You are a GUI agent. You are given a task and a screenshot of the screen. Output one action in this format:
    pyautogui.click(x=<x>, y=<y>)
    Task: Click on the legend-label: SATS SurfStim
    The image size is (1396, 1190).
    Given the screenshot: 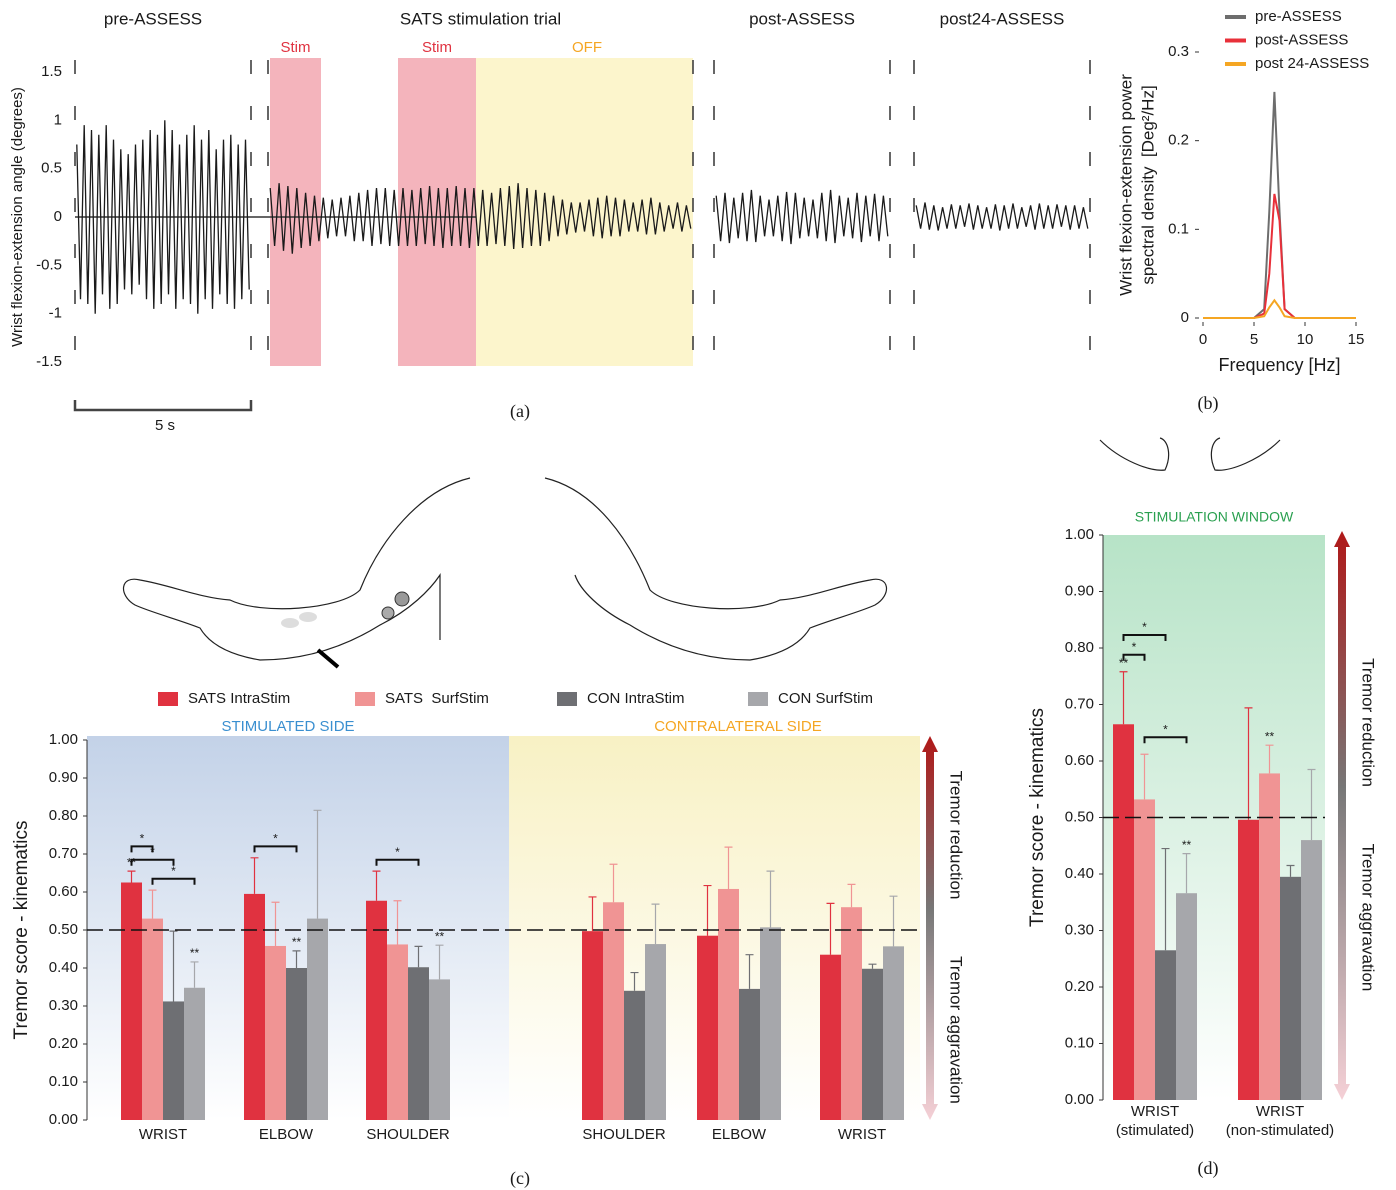 What is the action you would take?
    pyautogui.click(x=437, y=698)
    